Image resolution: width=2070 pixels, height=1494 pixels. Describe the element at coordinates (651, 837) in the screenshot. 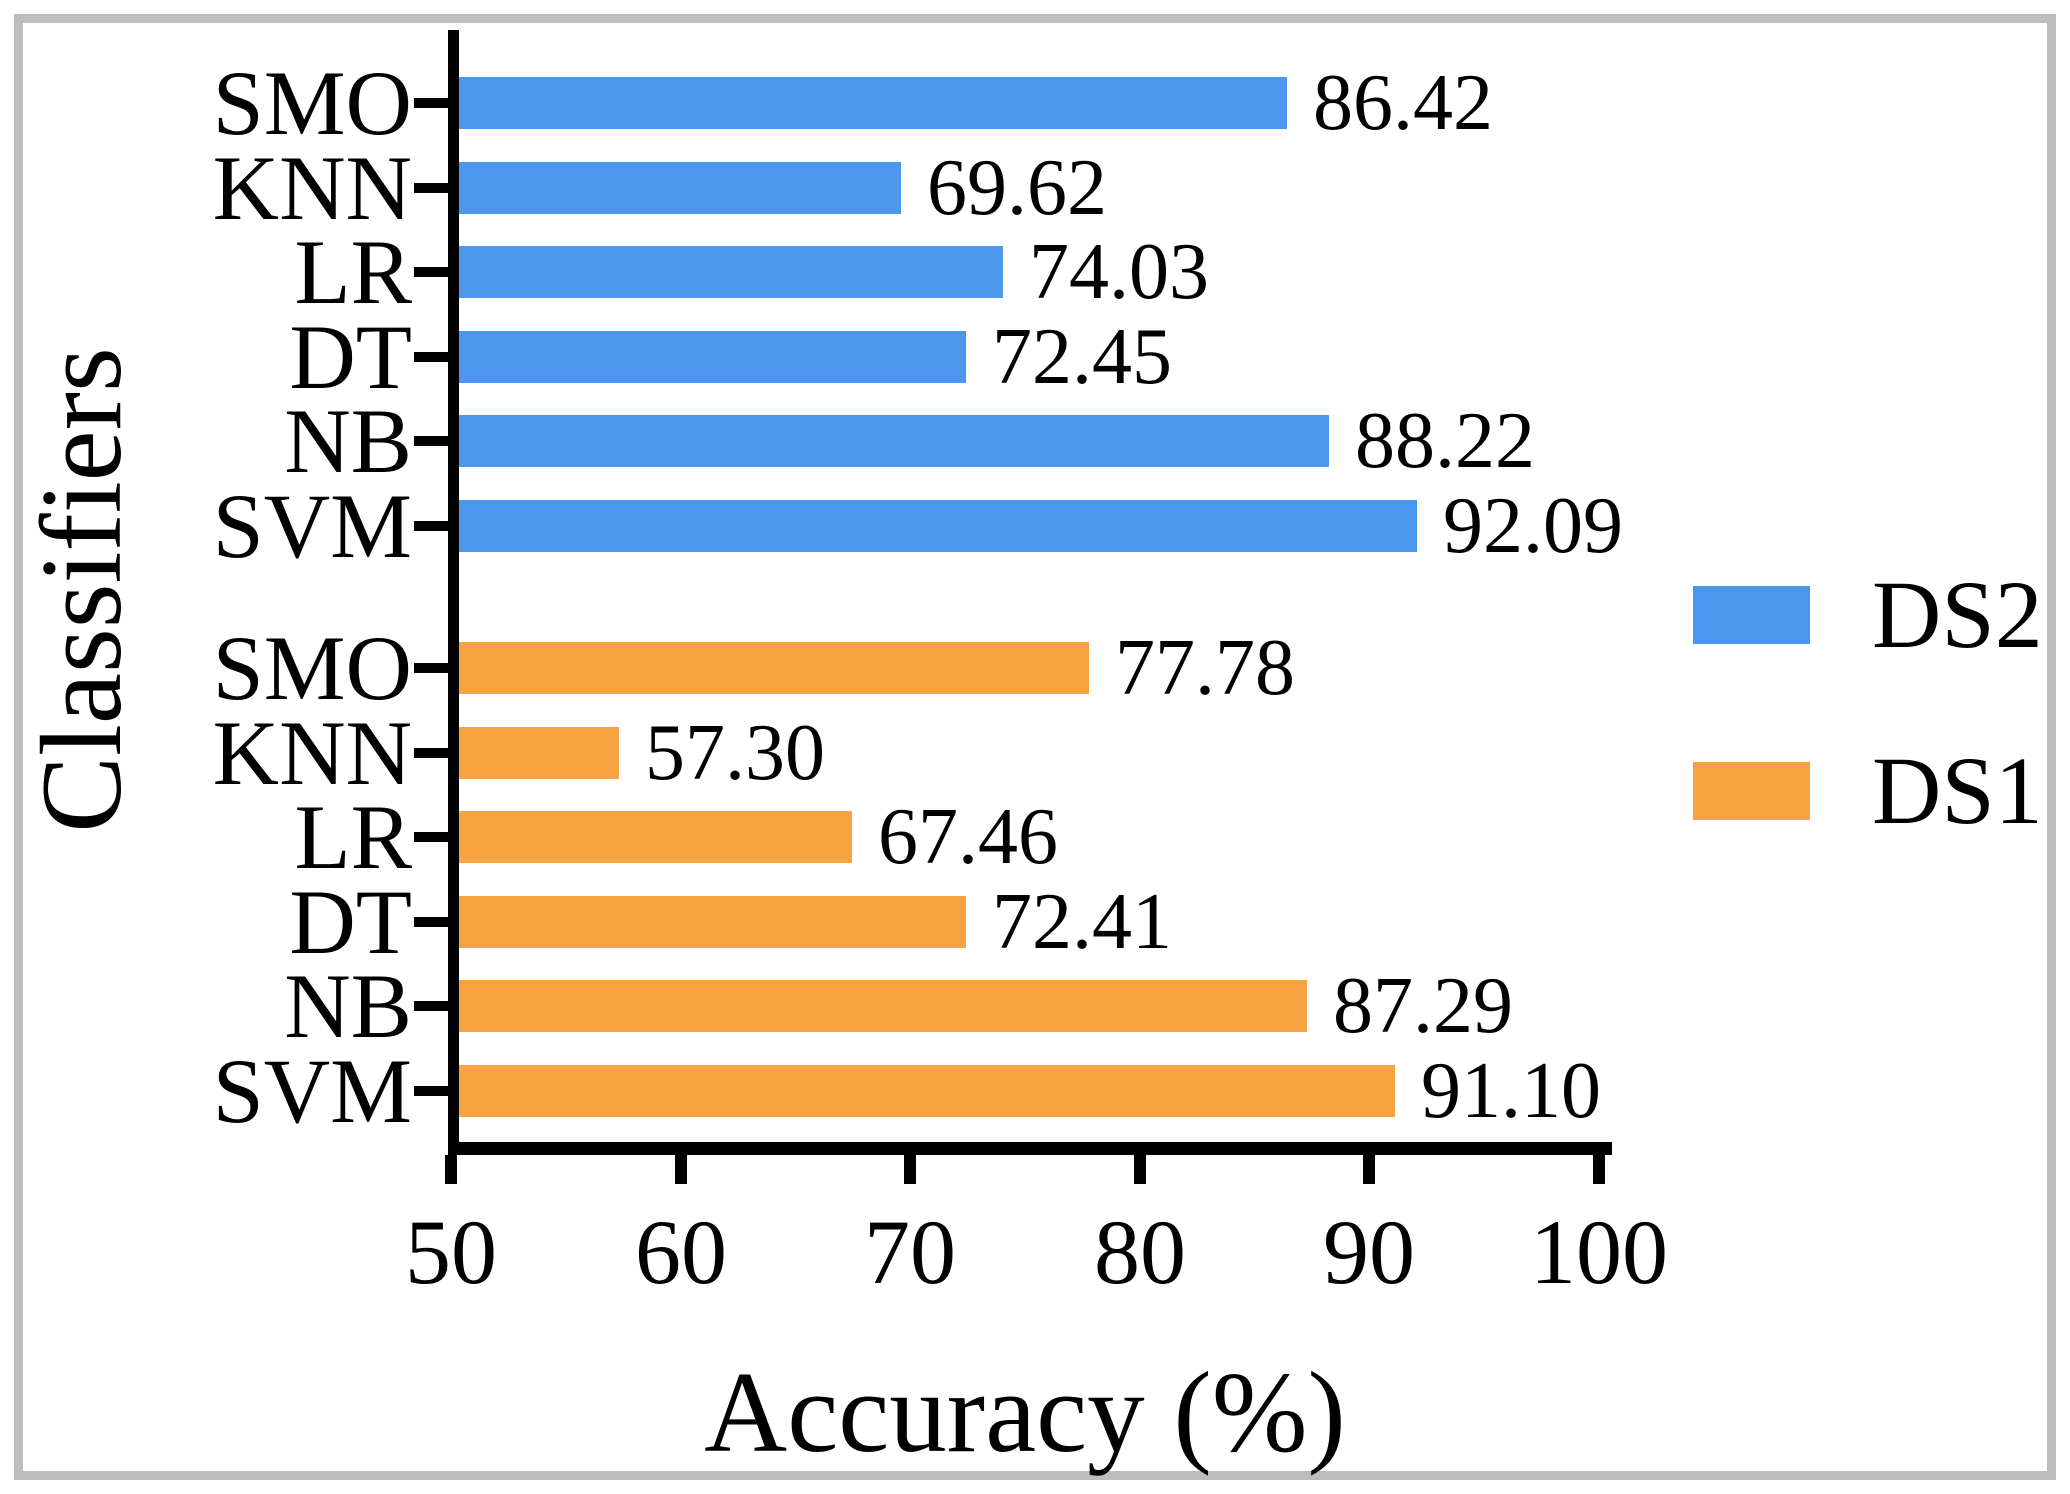

I see `bar-ds1-lr` at that location.